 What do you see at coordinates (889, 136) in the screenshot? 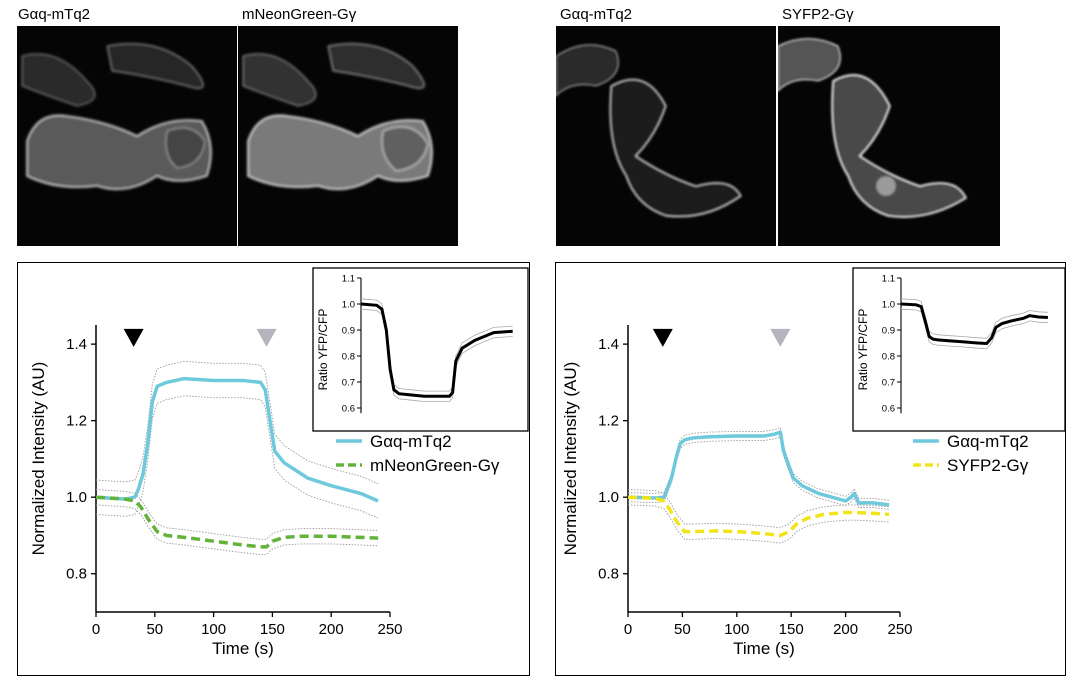
I see `micrograph-syfp2` at bounding box center [889, 136].